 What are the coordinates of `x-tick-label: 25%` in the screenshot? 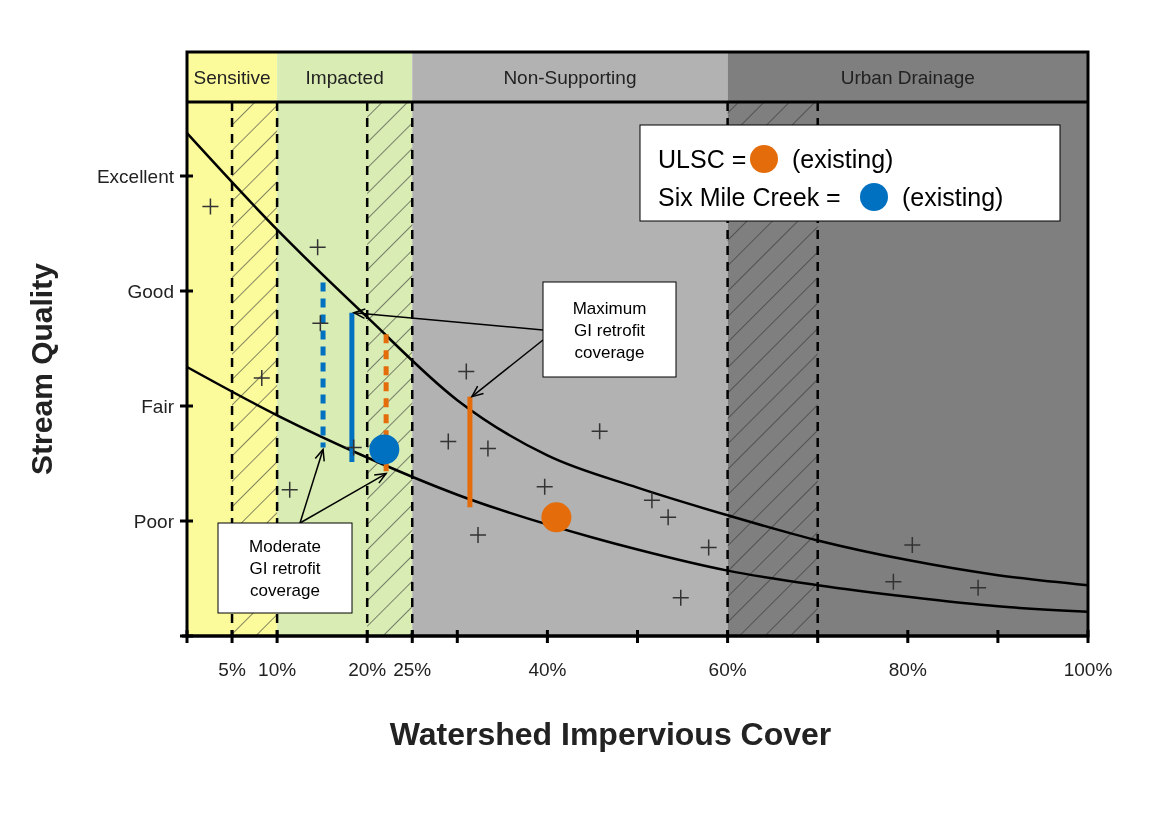 It's located at (412, 669).